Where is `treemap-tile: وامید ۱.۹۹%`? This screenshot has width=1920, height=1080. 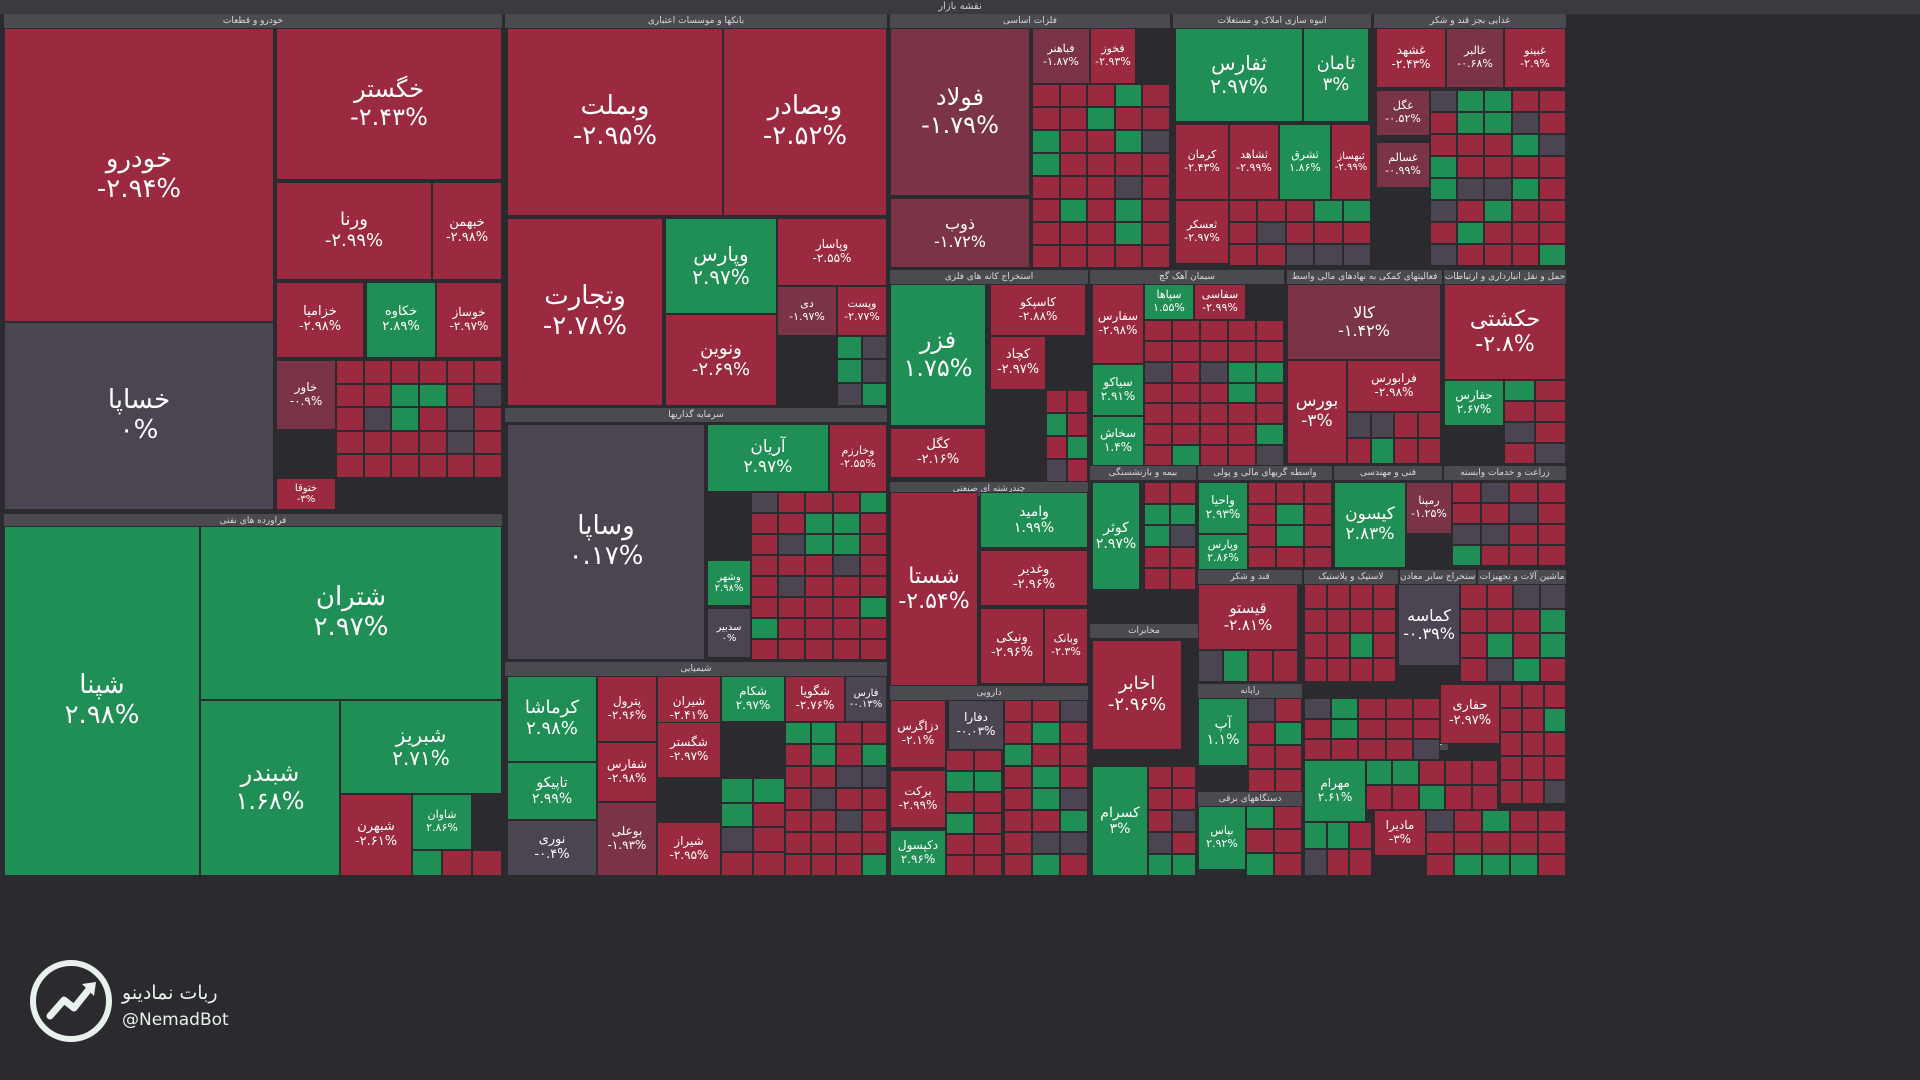 treemap-tile: وامید ۱.۹۹% is located at coordinates (1034, 520).